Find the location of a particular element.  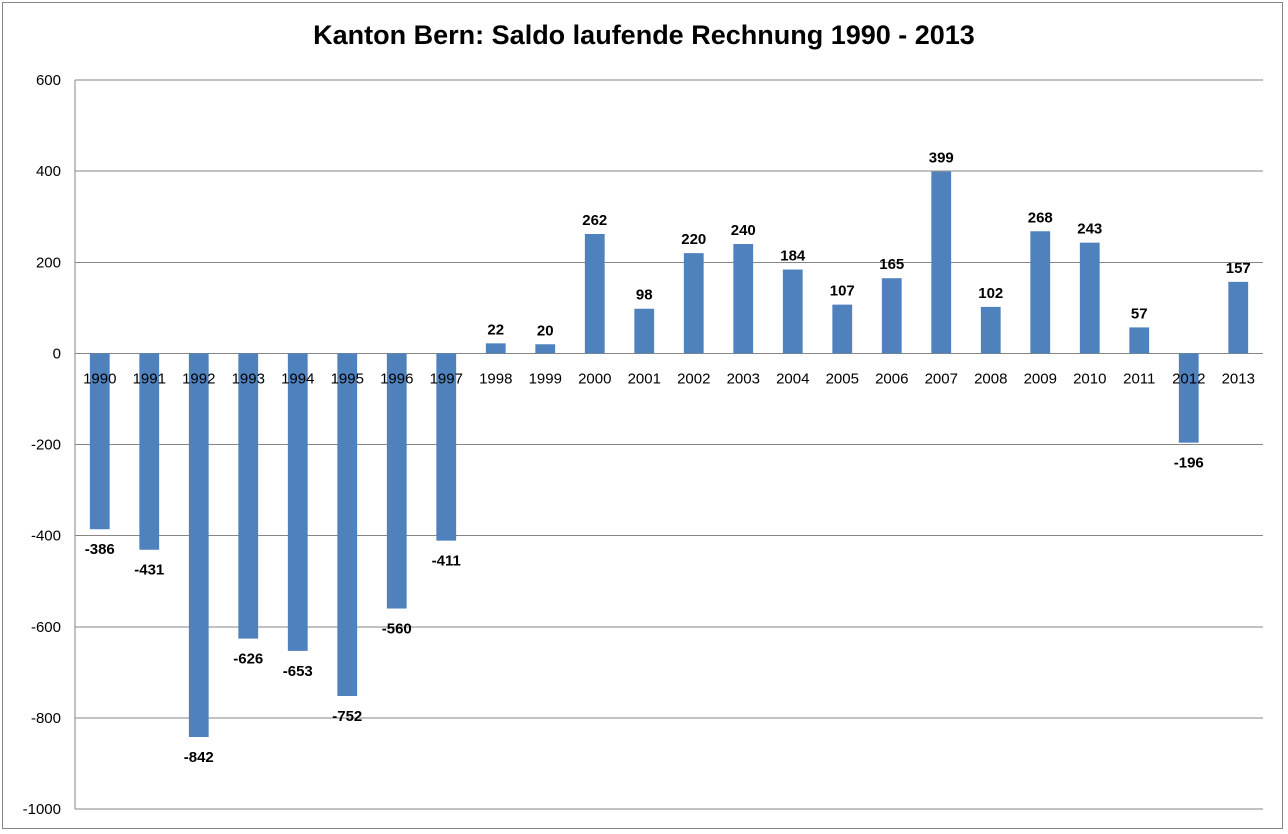

x-tick-label: 2002 is located at coordinates (693, 378).